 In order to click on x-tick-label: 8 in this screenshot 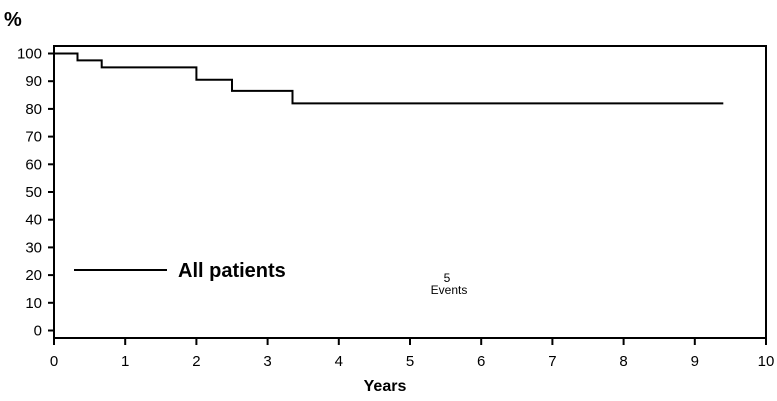, I will do `click(623, 361)`.